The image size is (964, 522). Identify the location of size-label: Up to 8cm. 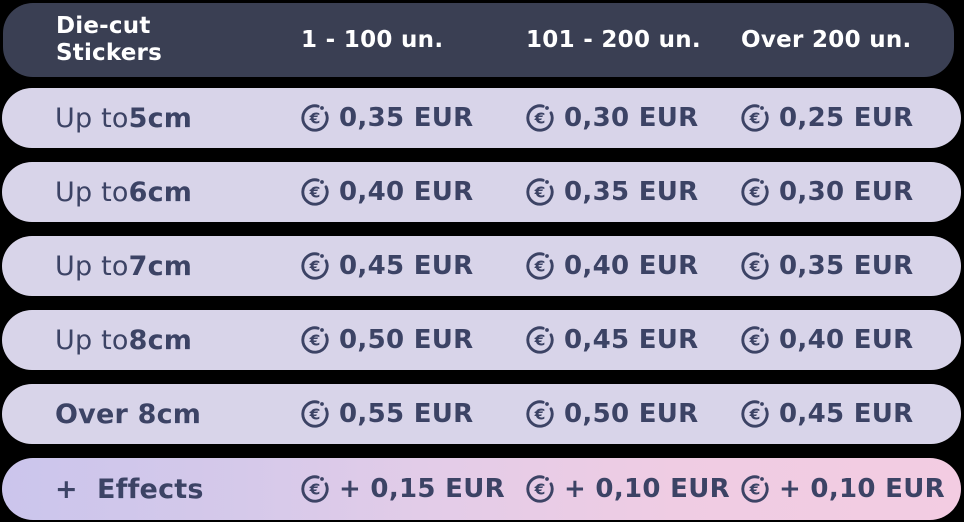
(151, 340).